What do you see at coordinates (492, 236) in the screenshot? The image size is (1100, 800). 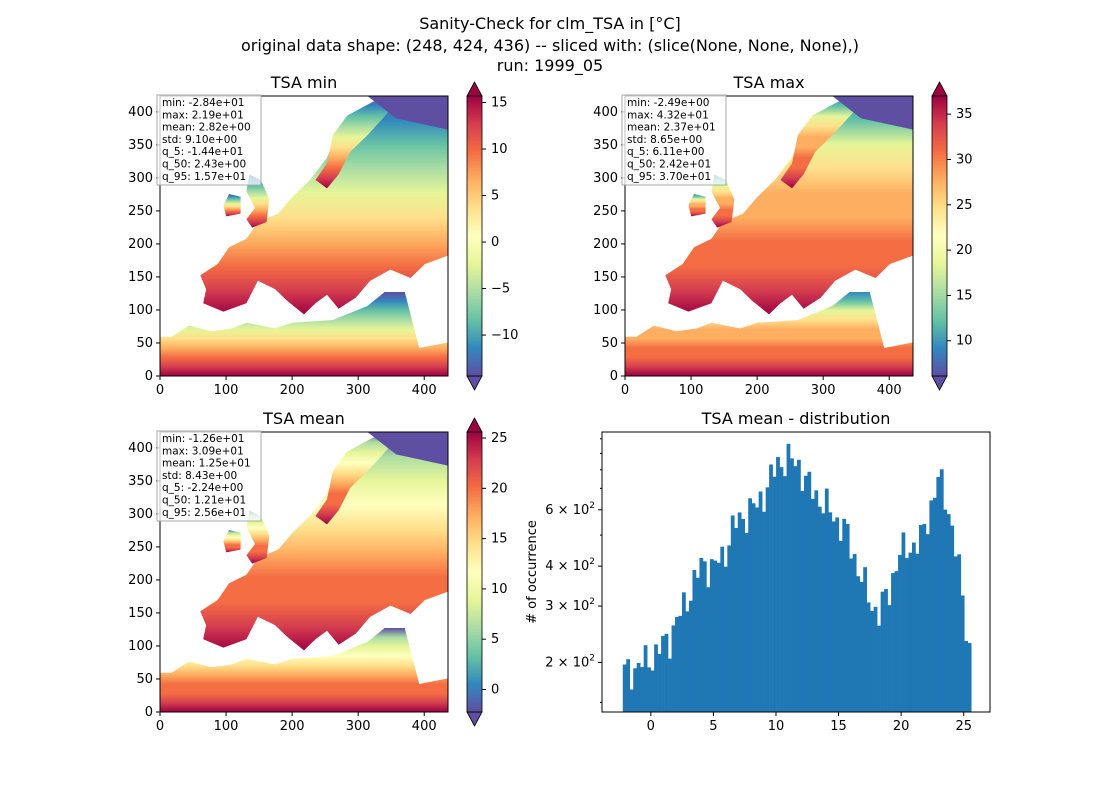 I see `colorbar: 15 10 5 0 −5 −10` at bounding box center [492, 236].